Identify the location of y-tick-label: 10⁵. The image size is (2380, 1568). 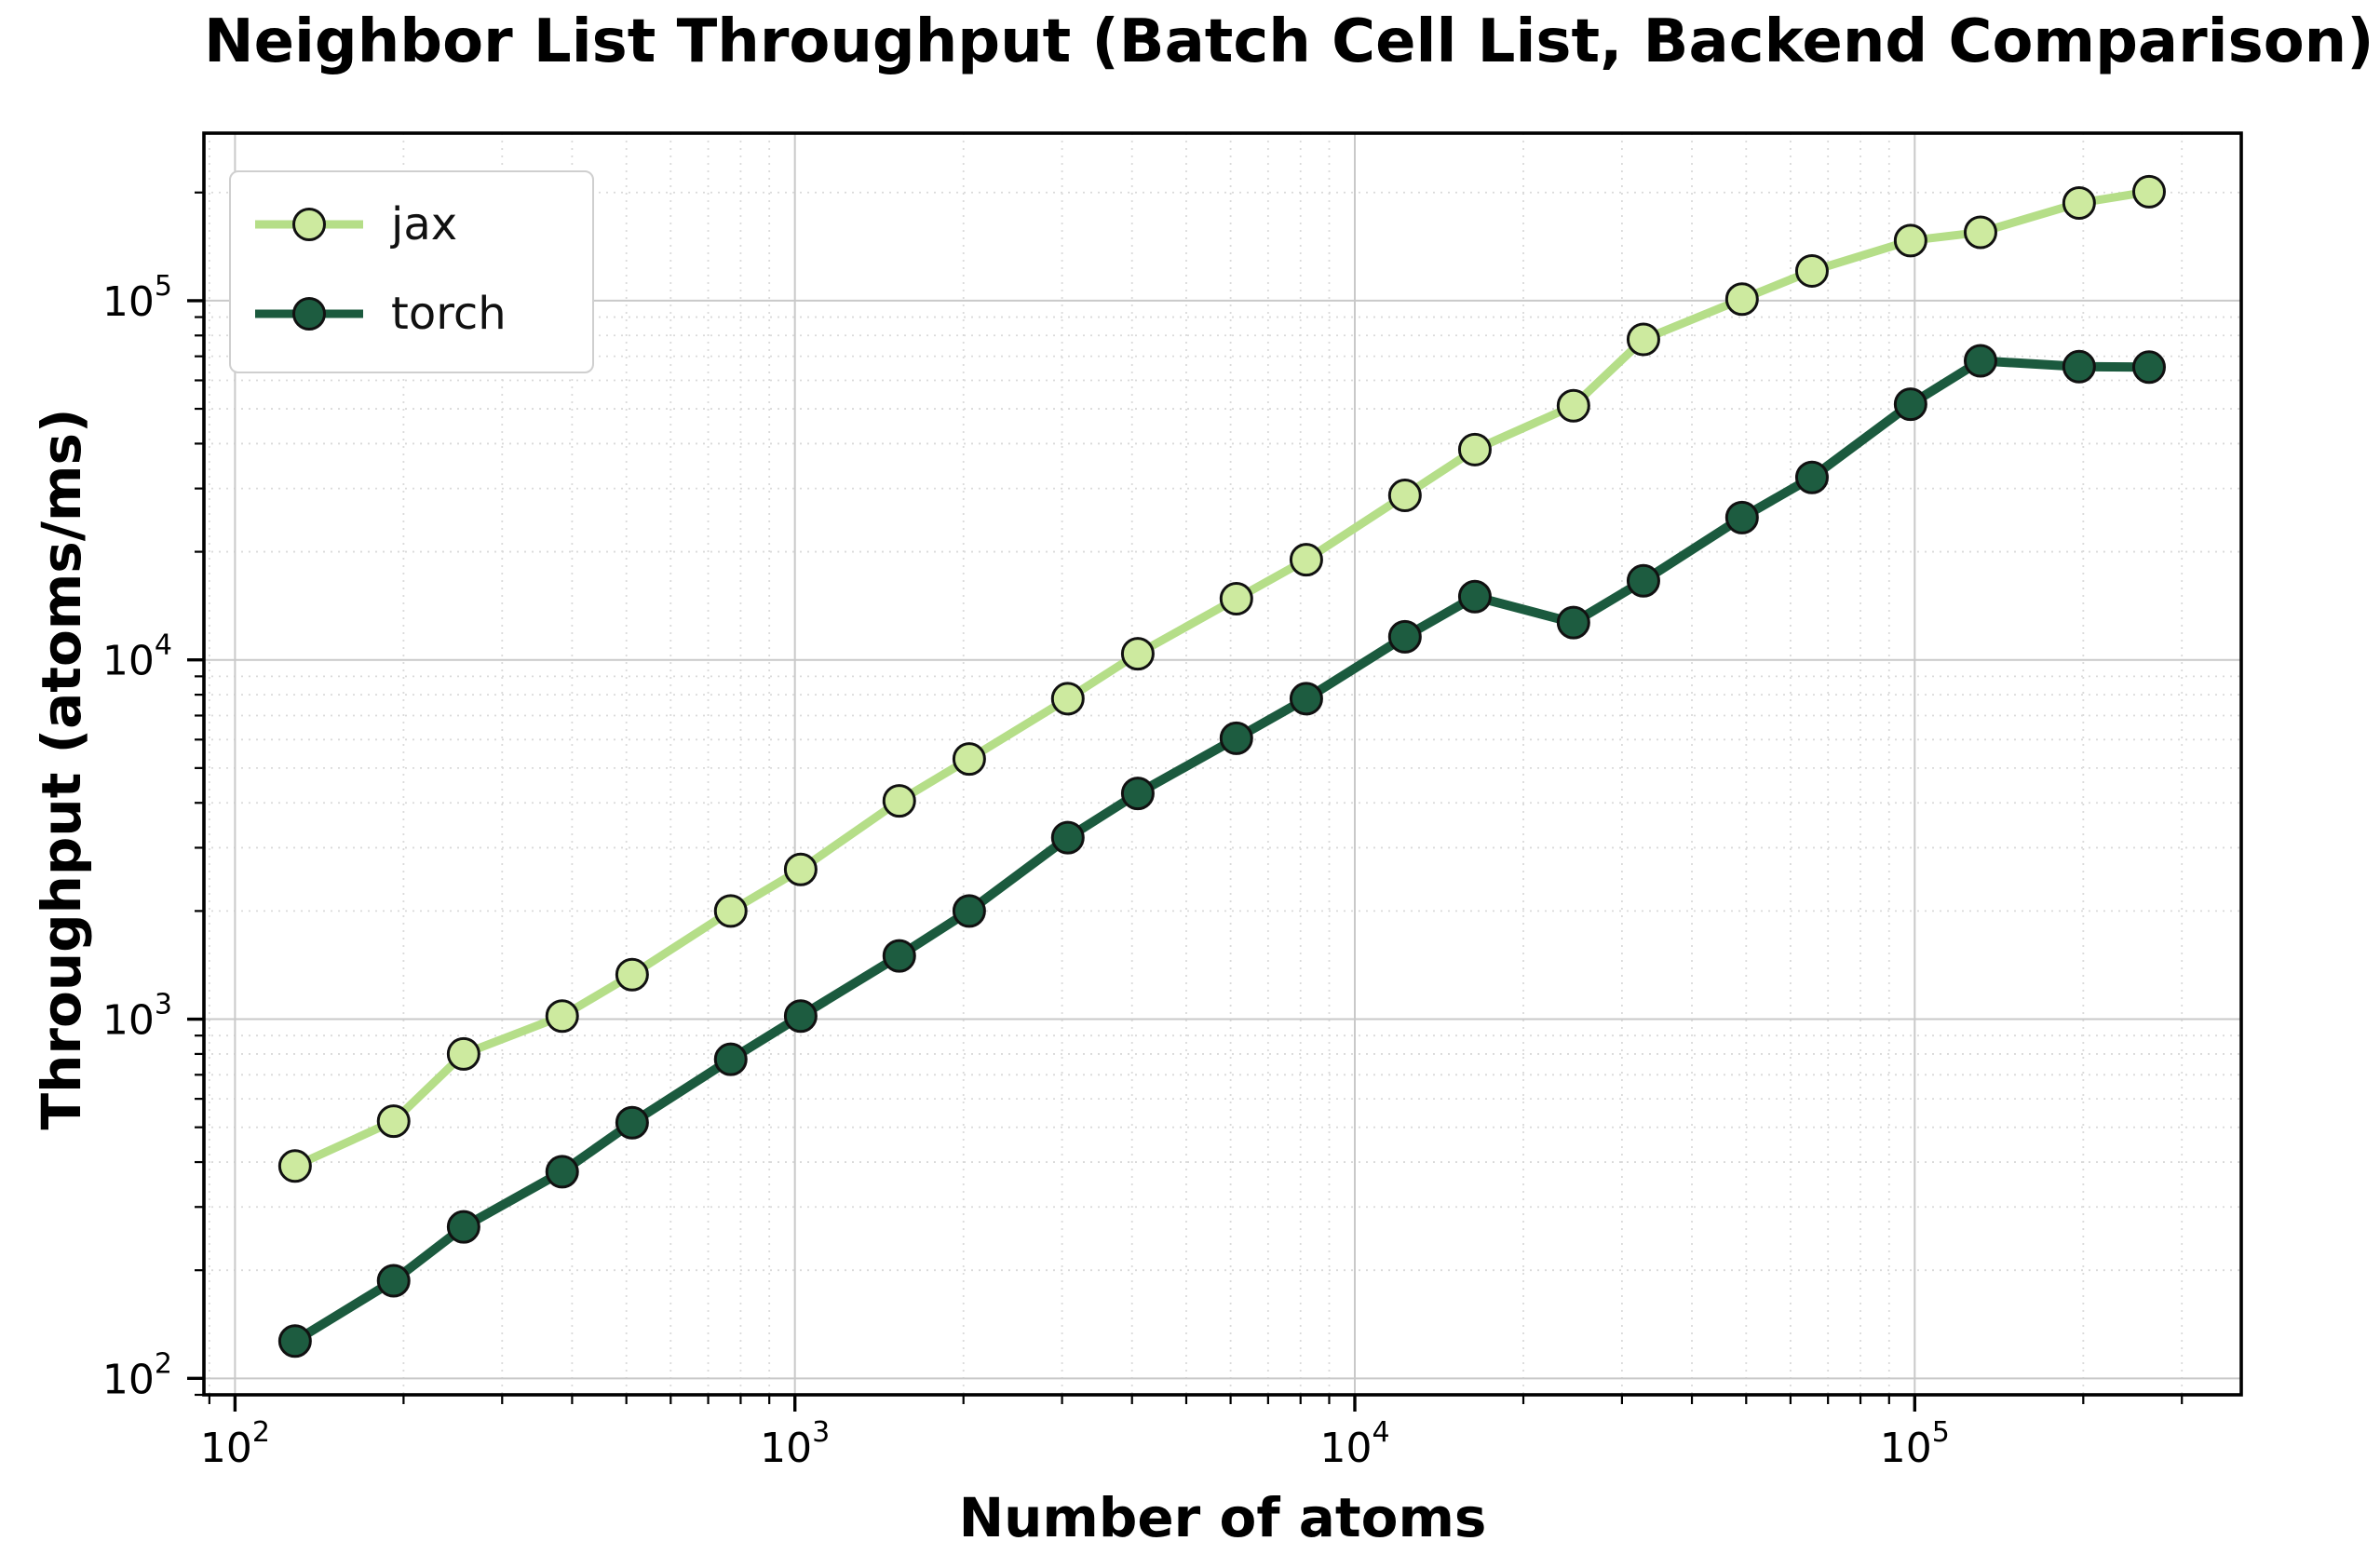
(137, 298).